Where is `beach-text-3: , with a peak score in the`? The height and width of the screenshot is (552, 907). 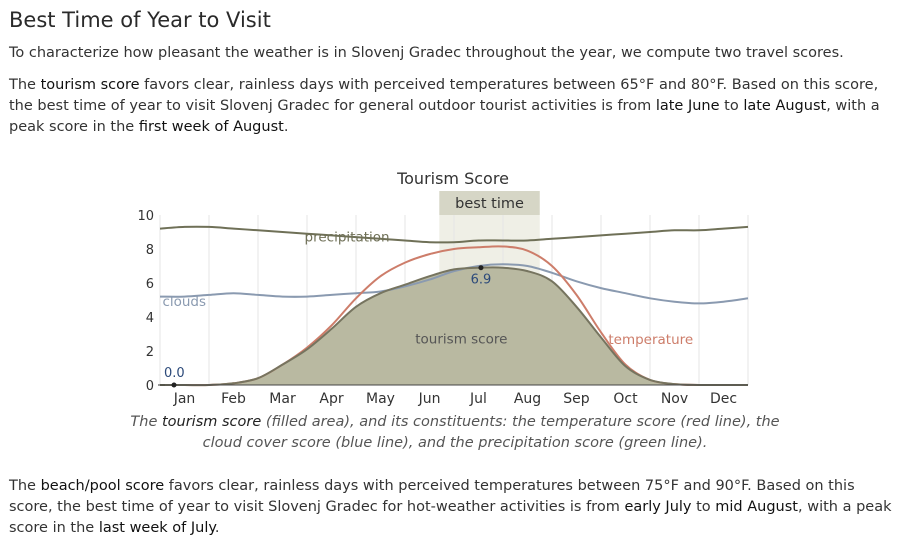 beach-text-3: , with a peak score in the is located at coordinates (450, 517).